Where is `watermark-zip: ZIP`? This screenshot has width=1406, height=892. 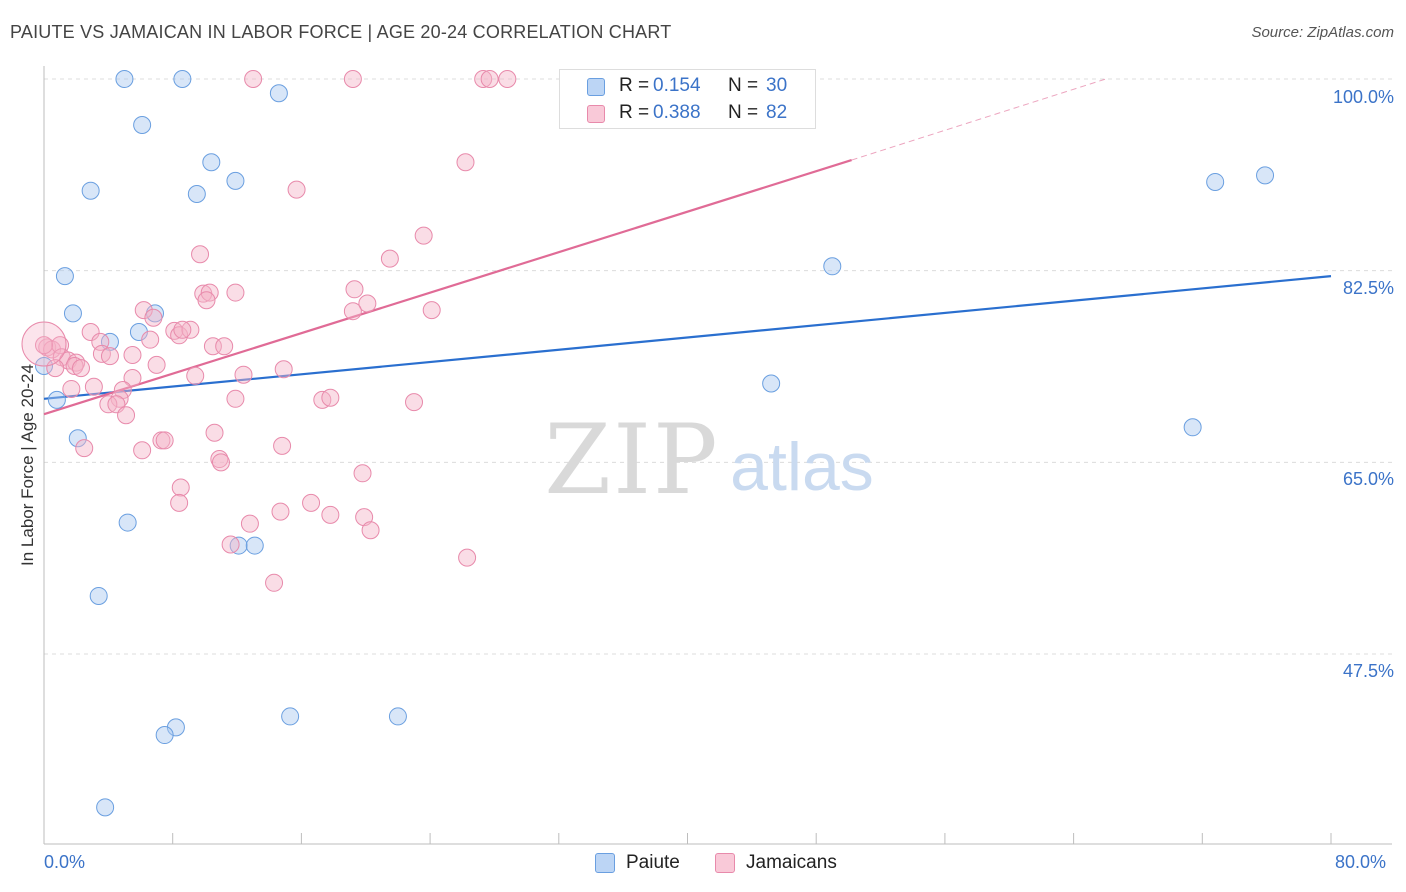
watermark-zip: ZIP is located at coordinates (631, 460).